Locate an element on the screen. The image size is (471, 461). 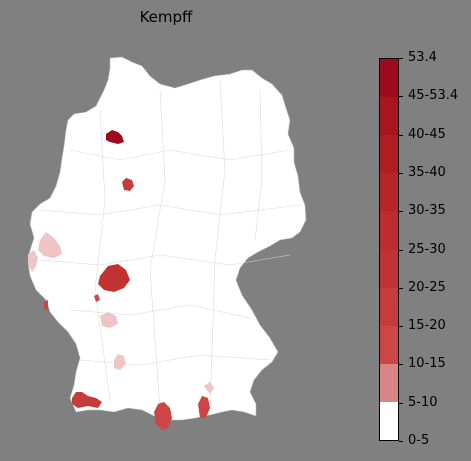
region-heidelberg-area is located at coordinates (109, 320).